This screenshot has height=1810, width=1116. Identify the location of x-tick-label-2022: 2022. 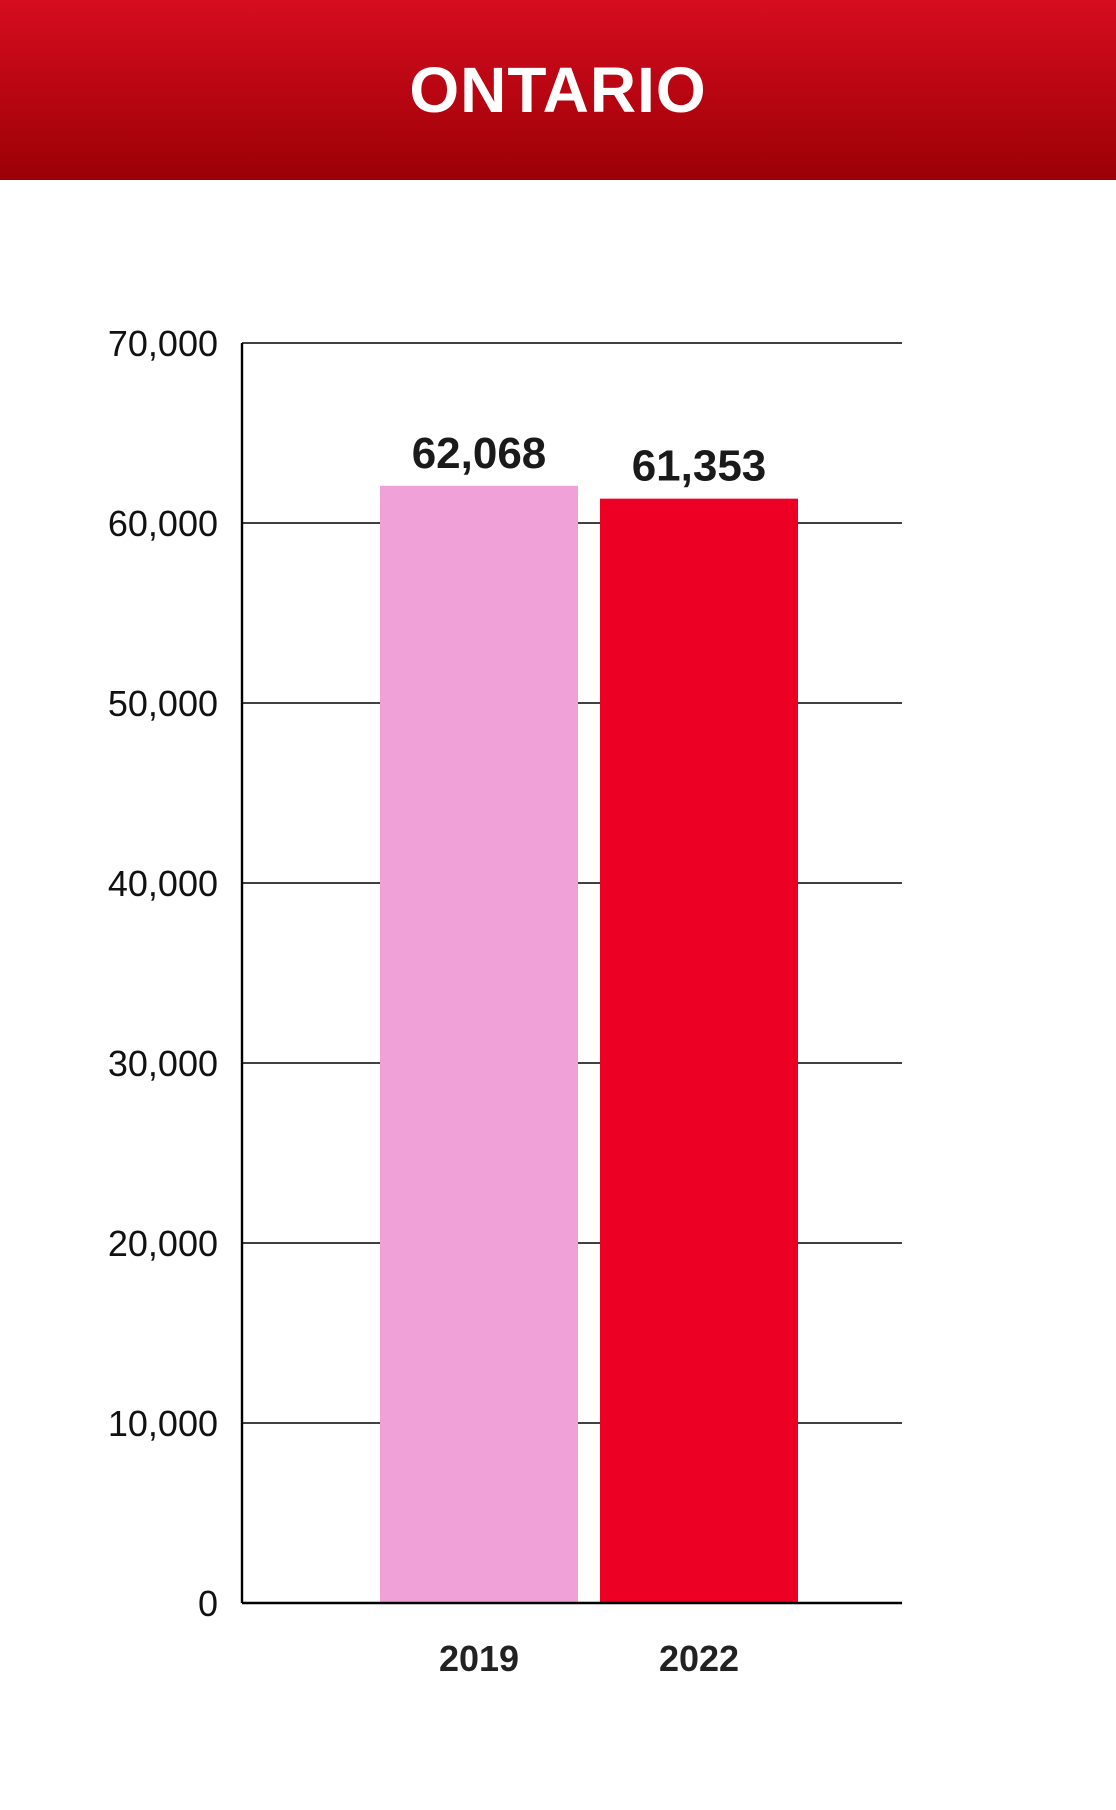
(699, 1658).